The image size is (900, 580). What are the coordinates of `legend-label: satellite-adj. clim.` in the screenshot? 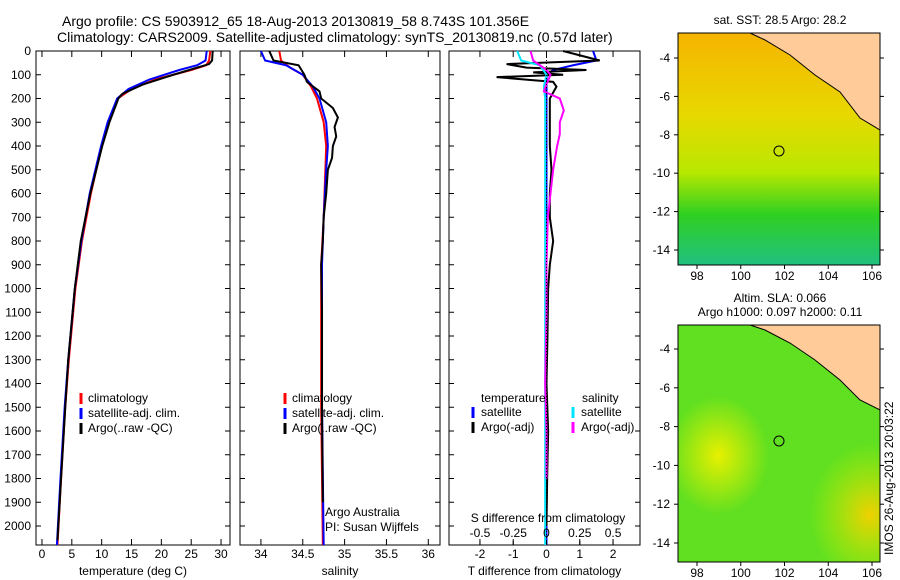 It's located at (338, 413).